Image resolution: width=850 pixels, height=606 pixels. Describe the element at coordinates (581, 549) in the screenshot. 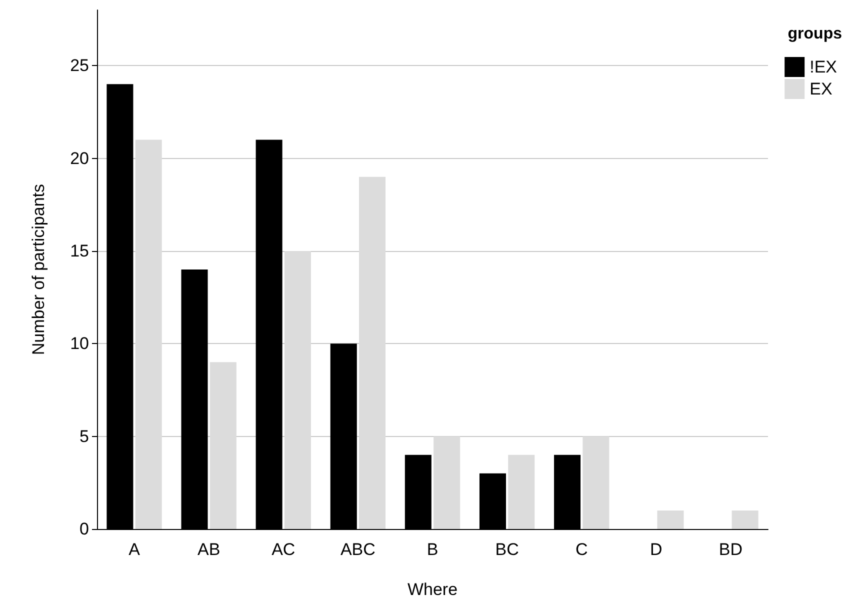

I see `x-tick-label: C` at that location.